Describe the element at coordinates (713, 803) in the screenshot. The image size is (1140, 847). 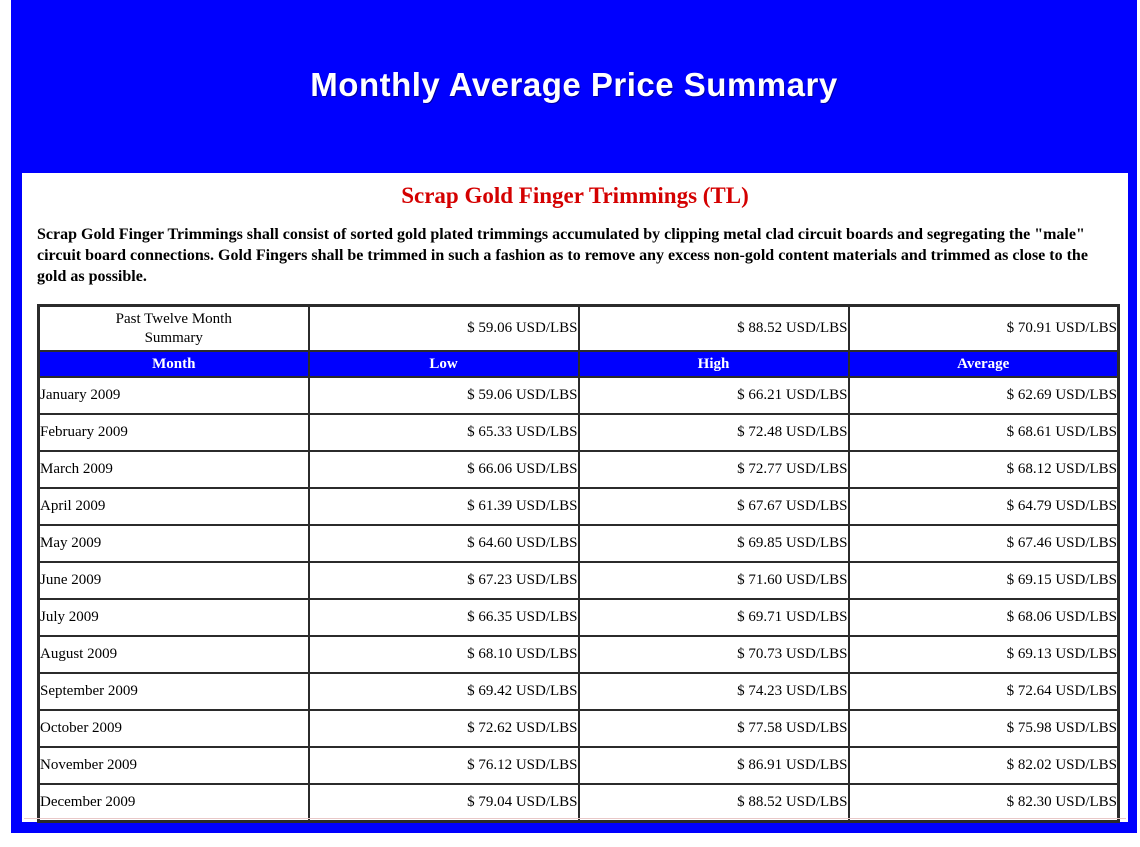
I see `high-cell: $ 88.52 USD/LBS` at that location.